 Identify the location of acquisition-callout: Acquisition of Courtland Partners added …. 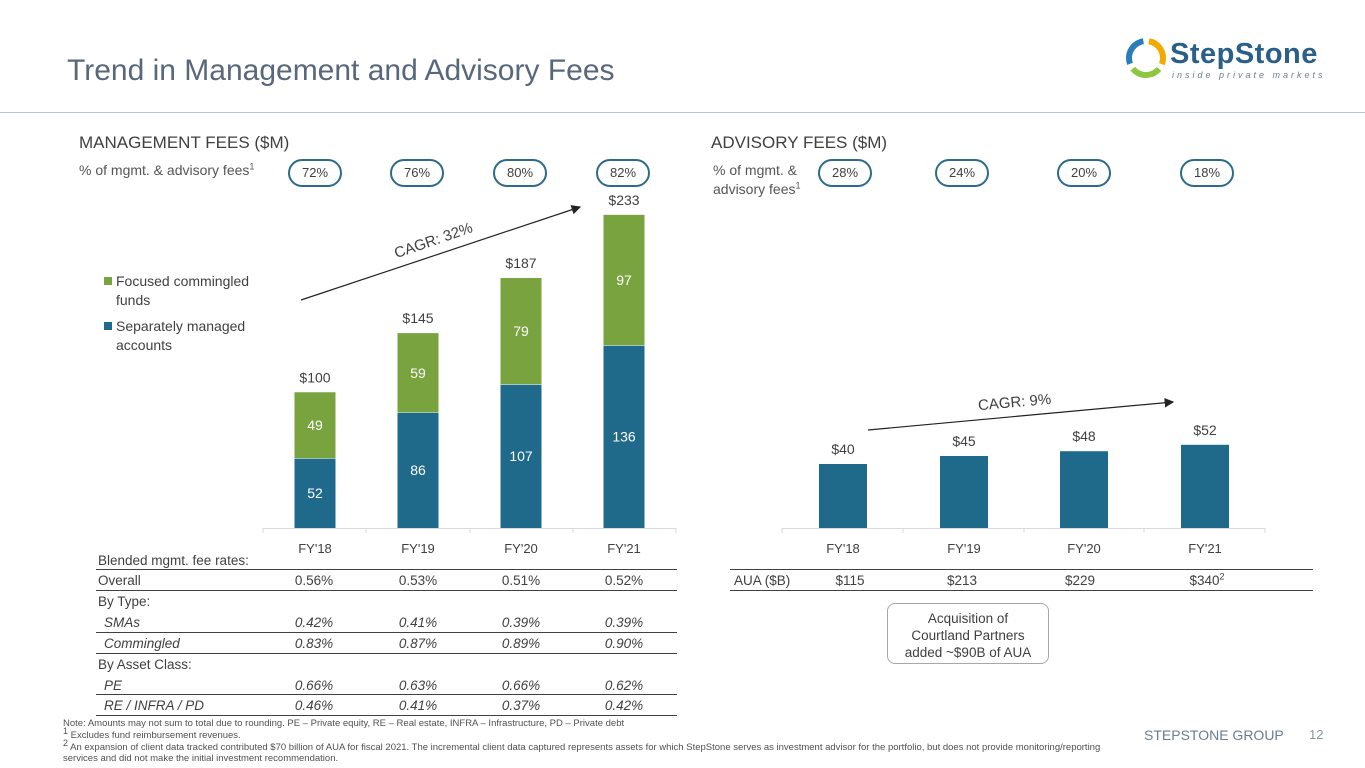
(968, 633).